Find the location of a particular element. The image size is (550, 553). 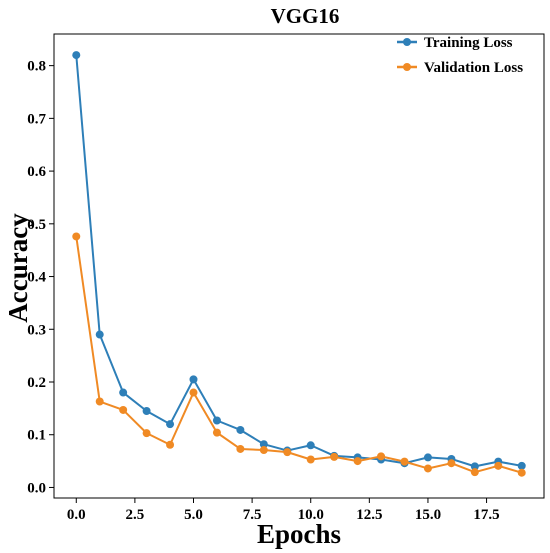

y-tick-label: 0.0 is located at coordinates (36, 488).